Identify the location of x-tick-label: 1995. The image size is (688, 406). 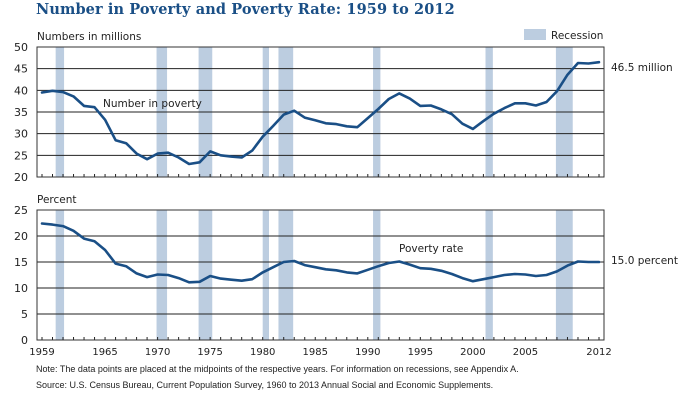
(420, 352).